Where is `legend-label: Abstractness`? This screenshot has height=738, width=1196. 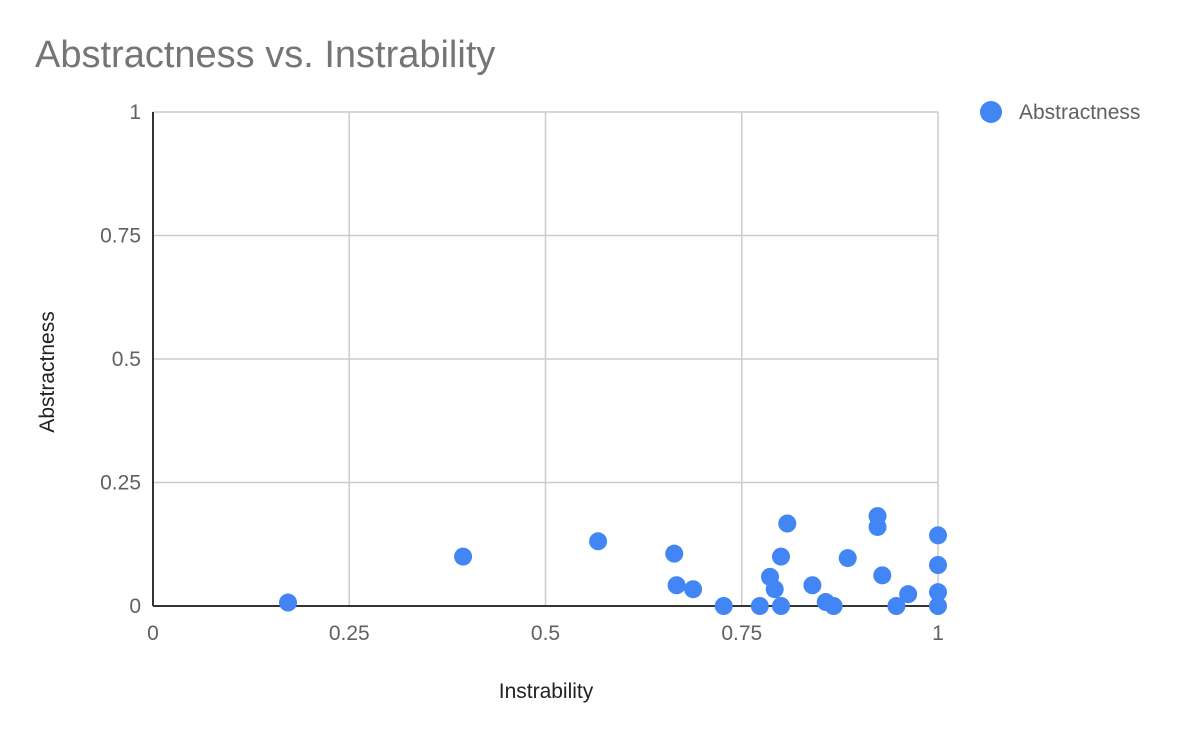
legend-label: Abstractness is located at coordinates (1079, 112).